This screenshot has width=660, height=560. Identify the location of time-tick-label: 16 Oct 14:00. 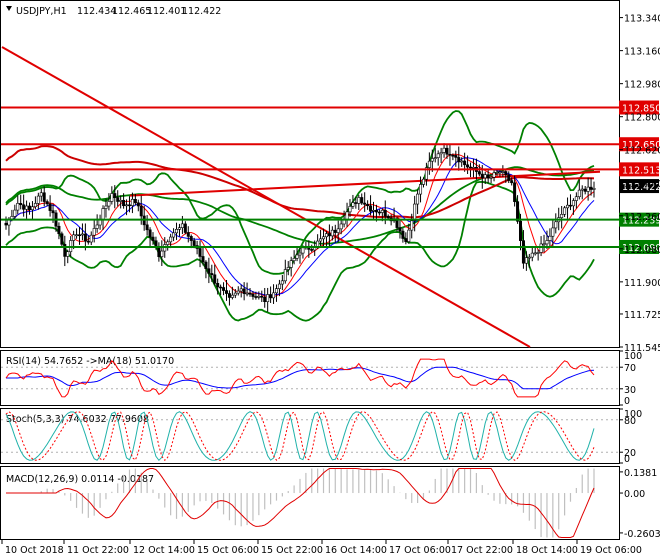
(356, 550).